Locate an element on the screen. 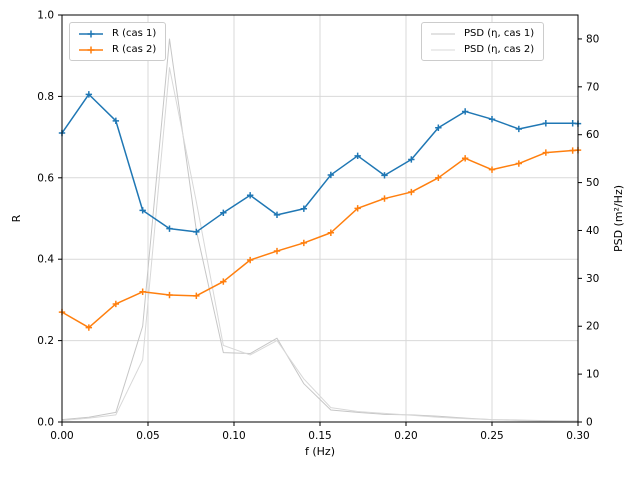 This screenshot has height=480, width=640. legend-label-psd-cas1: PSD (η, cas 1) is located at coordinates (499, 33).